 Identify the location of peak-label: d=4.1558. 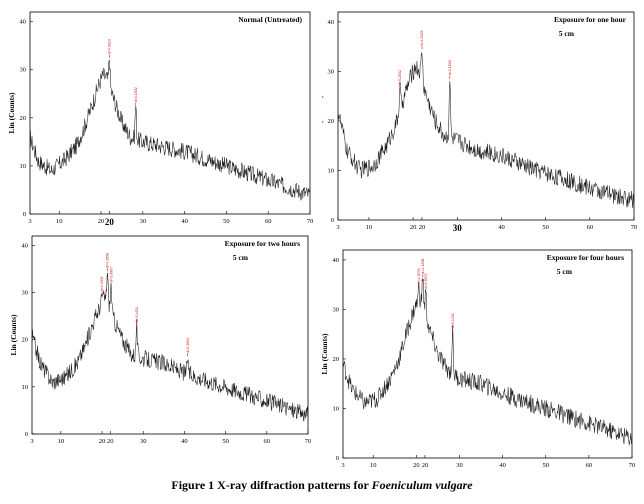
(108, 260).